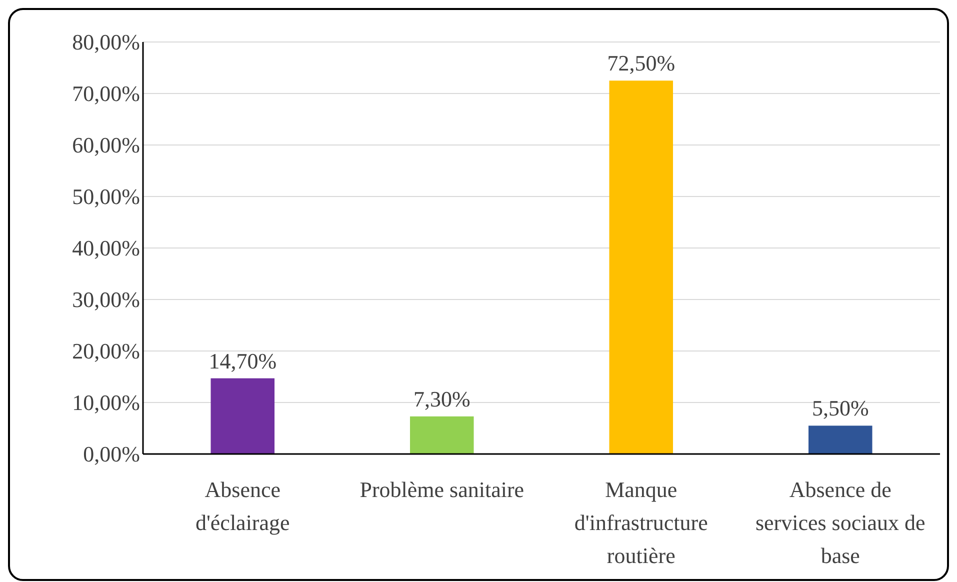 This screenshot has width=957, height=582. Describe the element at coordinates (106, 42) in the screenshot. I see `y-tick-label: 80,00%` at that location.